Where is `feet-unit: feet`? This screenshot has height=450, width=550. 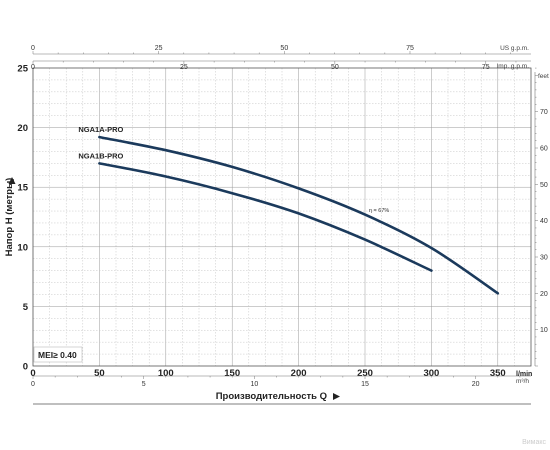
feet-unit: feet is located at coordinates (543, 76).